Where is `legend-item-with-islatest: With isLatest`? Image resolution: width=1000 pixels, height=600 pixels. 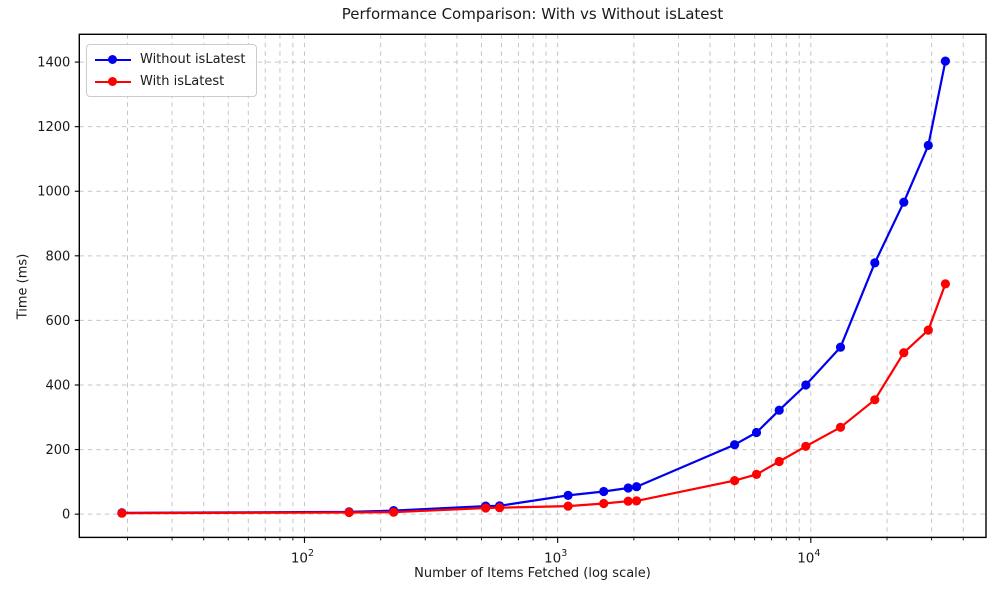 legend-item-with-islatest: With isLatest is located at coordinates (170, 81).